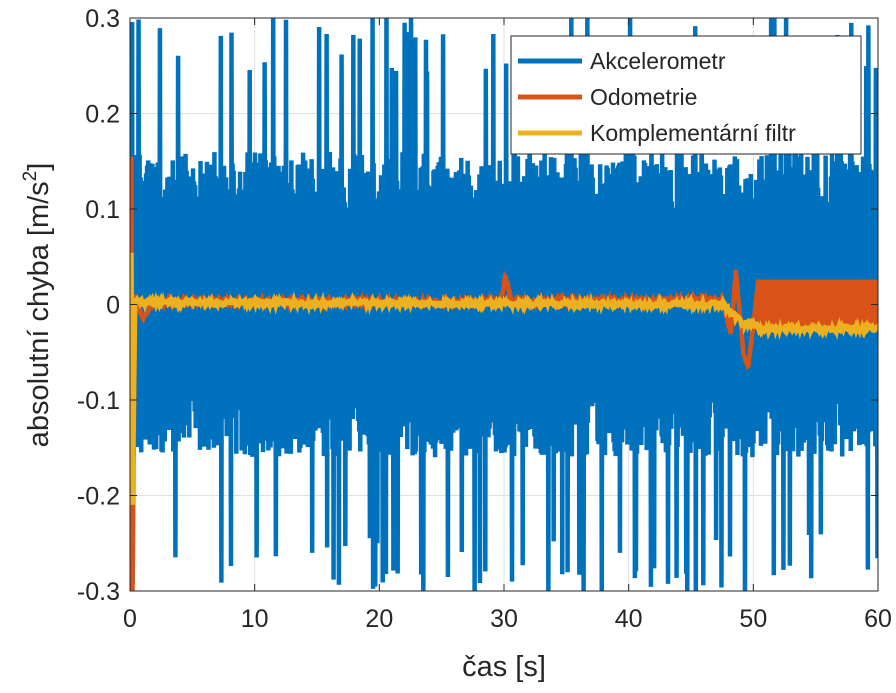 The width and height of the screenshot is (896, 693). What do you see at coordinates (39, 314) in the screenshot?
I see `y-axis-title-main: absolutní chyba [m/s` at bounding box center [39, 314].